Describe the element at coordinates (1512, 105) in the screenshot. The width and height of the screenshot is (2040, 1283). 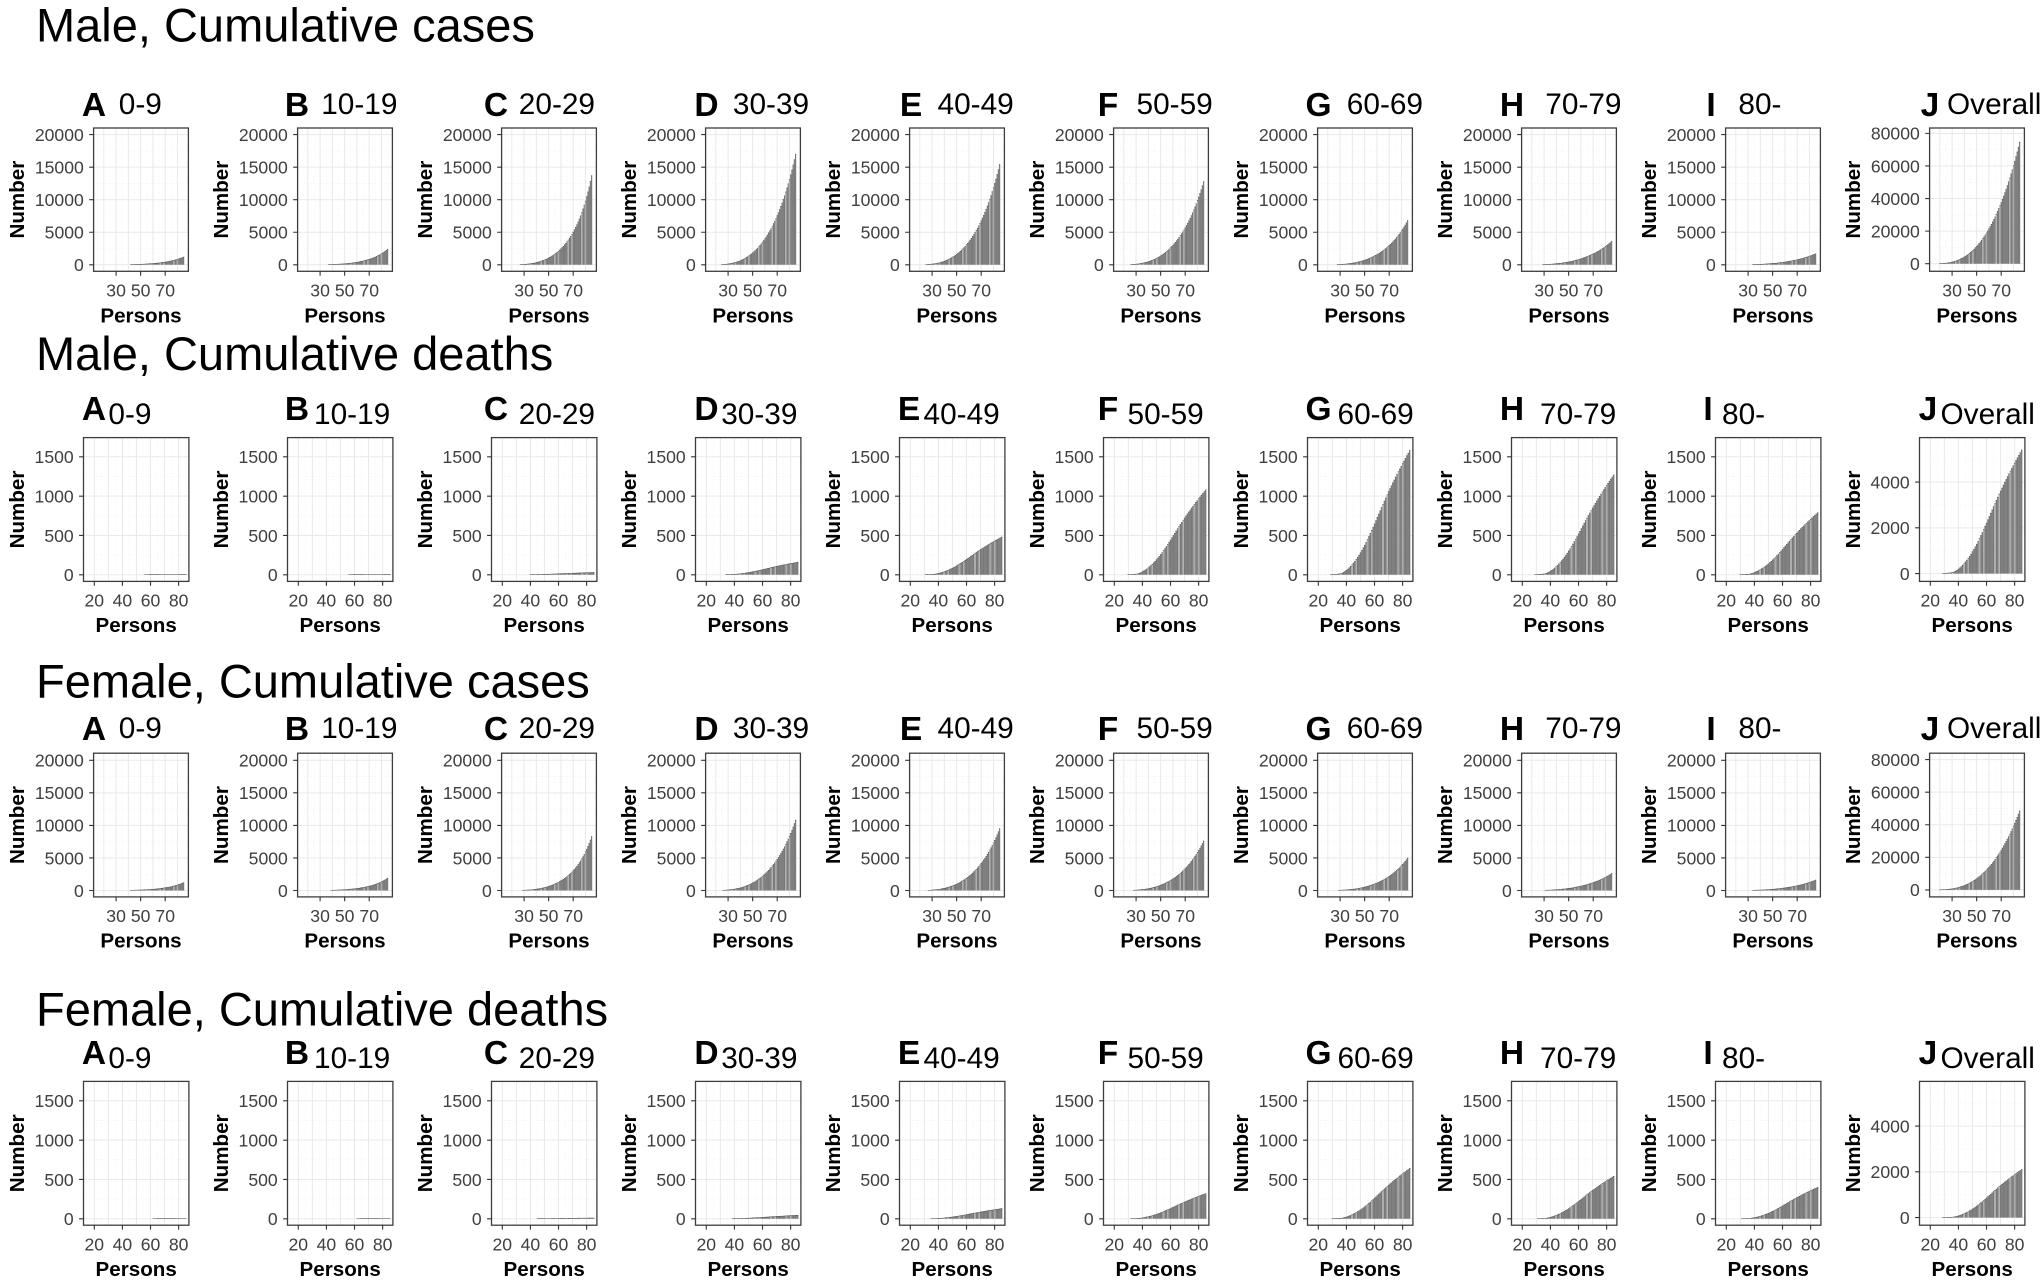
I see `svg-text: H` at that location.